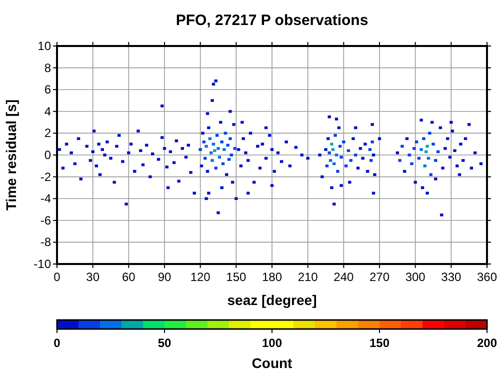 This screenshot has width=500, height=375. What do you see at coordinates (48, 155) in the screenshot?
I see `y-tick-label: 0` at bounding box center [48, 155].